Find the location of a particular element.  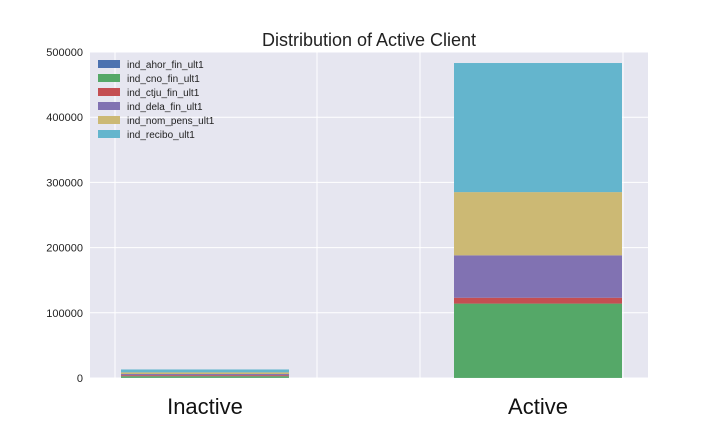

y-tick-label: 400000 is located at coordinates (64, 118).